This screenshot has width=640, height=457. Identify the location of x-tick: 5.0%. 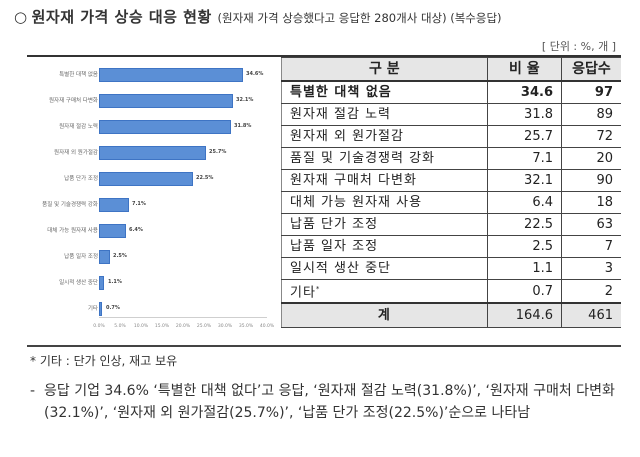
(120, 326).